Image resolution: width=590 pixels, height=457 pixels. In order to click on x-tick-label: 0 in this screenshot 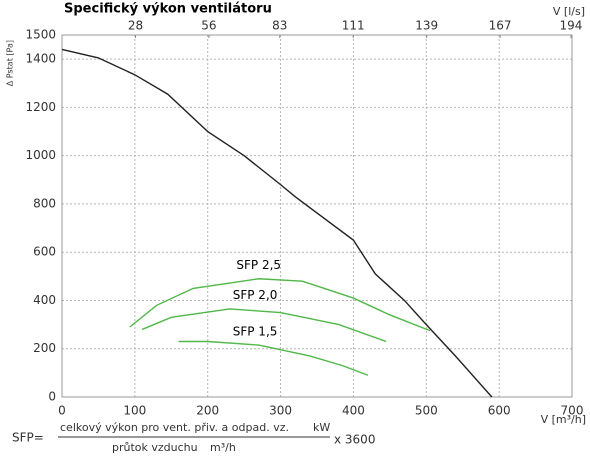, I will do `click(62, 411)`.